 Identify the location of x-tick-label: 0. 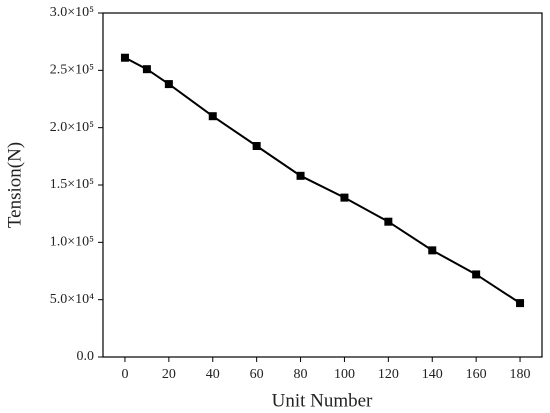
(124, 374).